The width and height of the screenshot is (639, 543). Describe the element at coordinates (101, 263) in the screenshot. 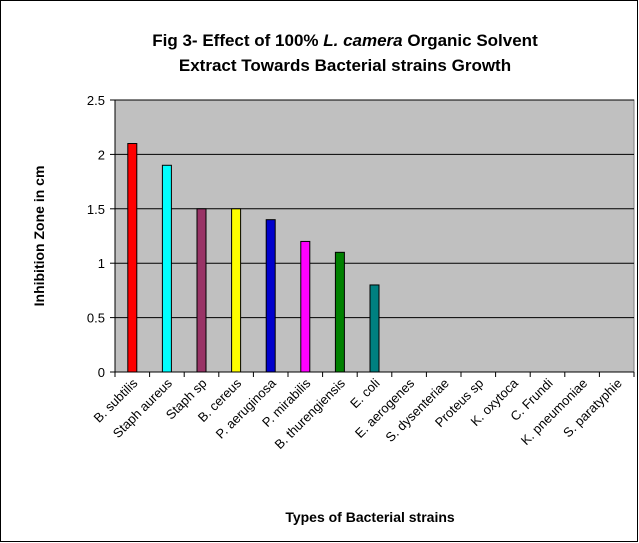

I see `y-tick-label: 1` at that location.